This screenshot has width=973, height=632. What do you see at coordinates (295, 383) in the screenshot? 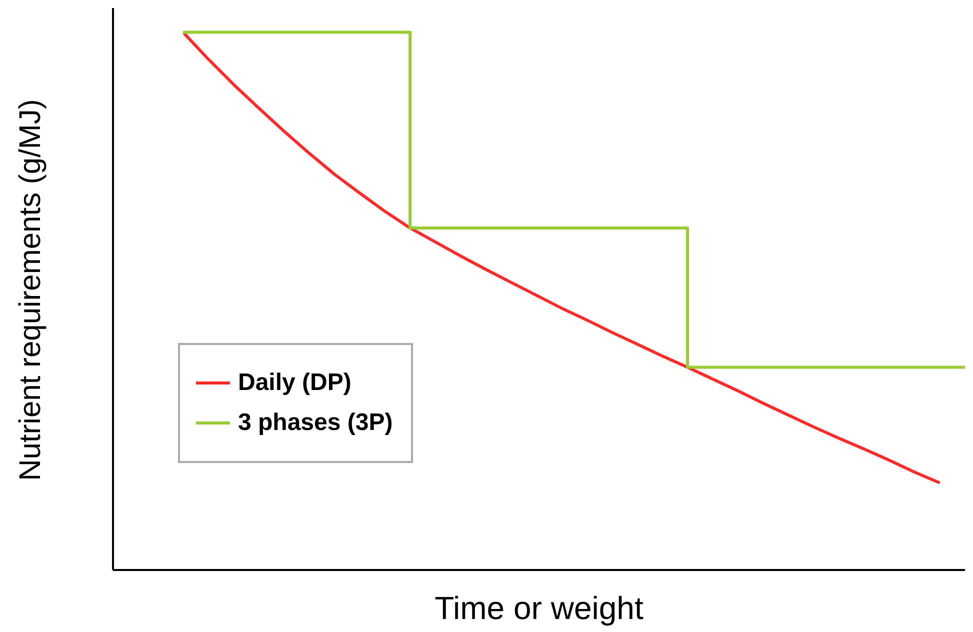
I see `legend-label: Daily (DP)` at bounding box center [295, 383].